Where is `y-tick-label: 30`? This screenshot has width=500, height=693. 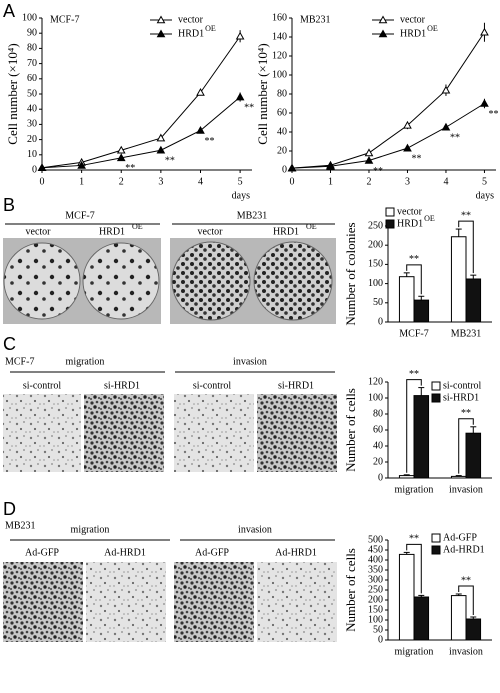
y-tick-label: 30 is located at coordinates (32, 124).